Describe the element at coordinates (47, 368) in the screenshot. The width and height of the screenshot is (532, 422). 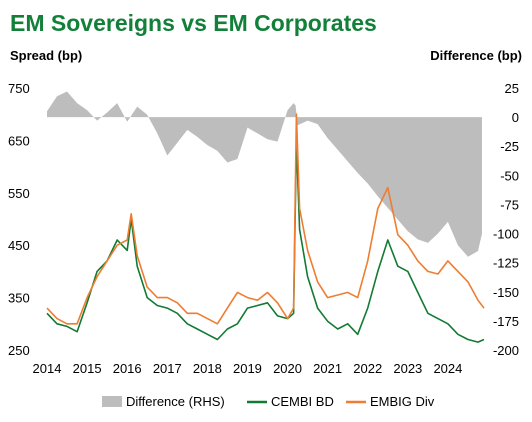
I see `x-tick-label: 2014` at that location.